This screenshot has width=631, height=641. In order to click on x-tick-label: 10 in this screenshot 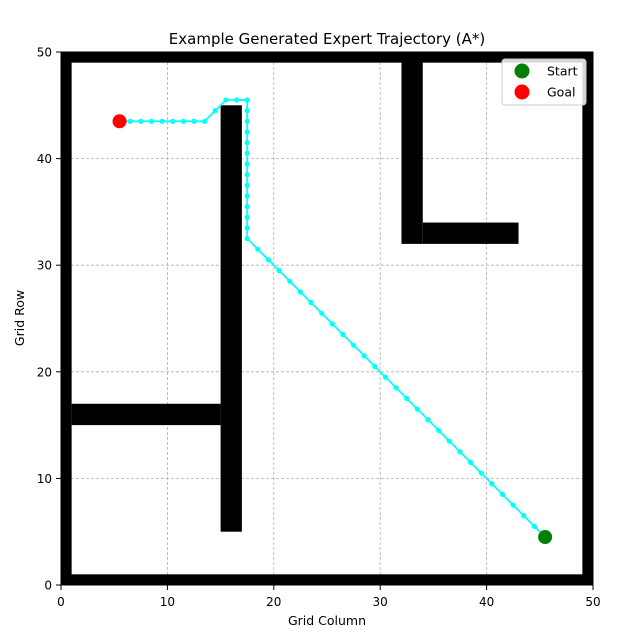, I will do `click(167, 602)`.